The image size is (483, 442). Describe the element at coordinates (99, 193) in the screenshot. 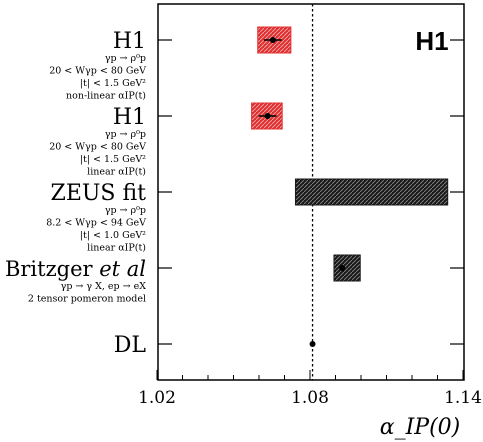

I see `row-name: ZEUS fit` at that location.